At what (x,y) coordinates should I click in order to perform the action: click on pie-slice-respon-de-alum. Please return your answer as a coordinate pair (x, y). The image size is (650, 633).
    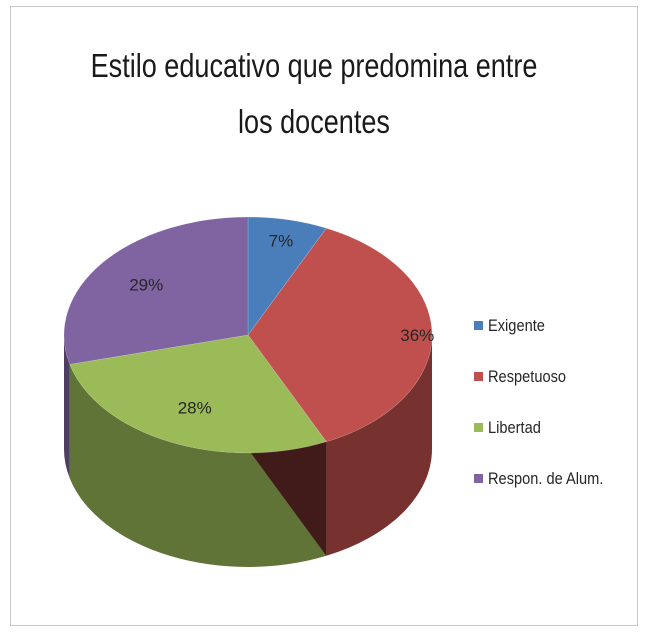
    Looking at the image, I should click on (156, 290).